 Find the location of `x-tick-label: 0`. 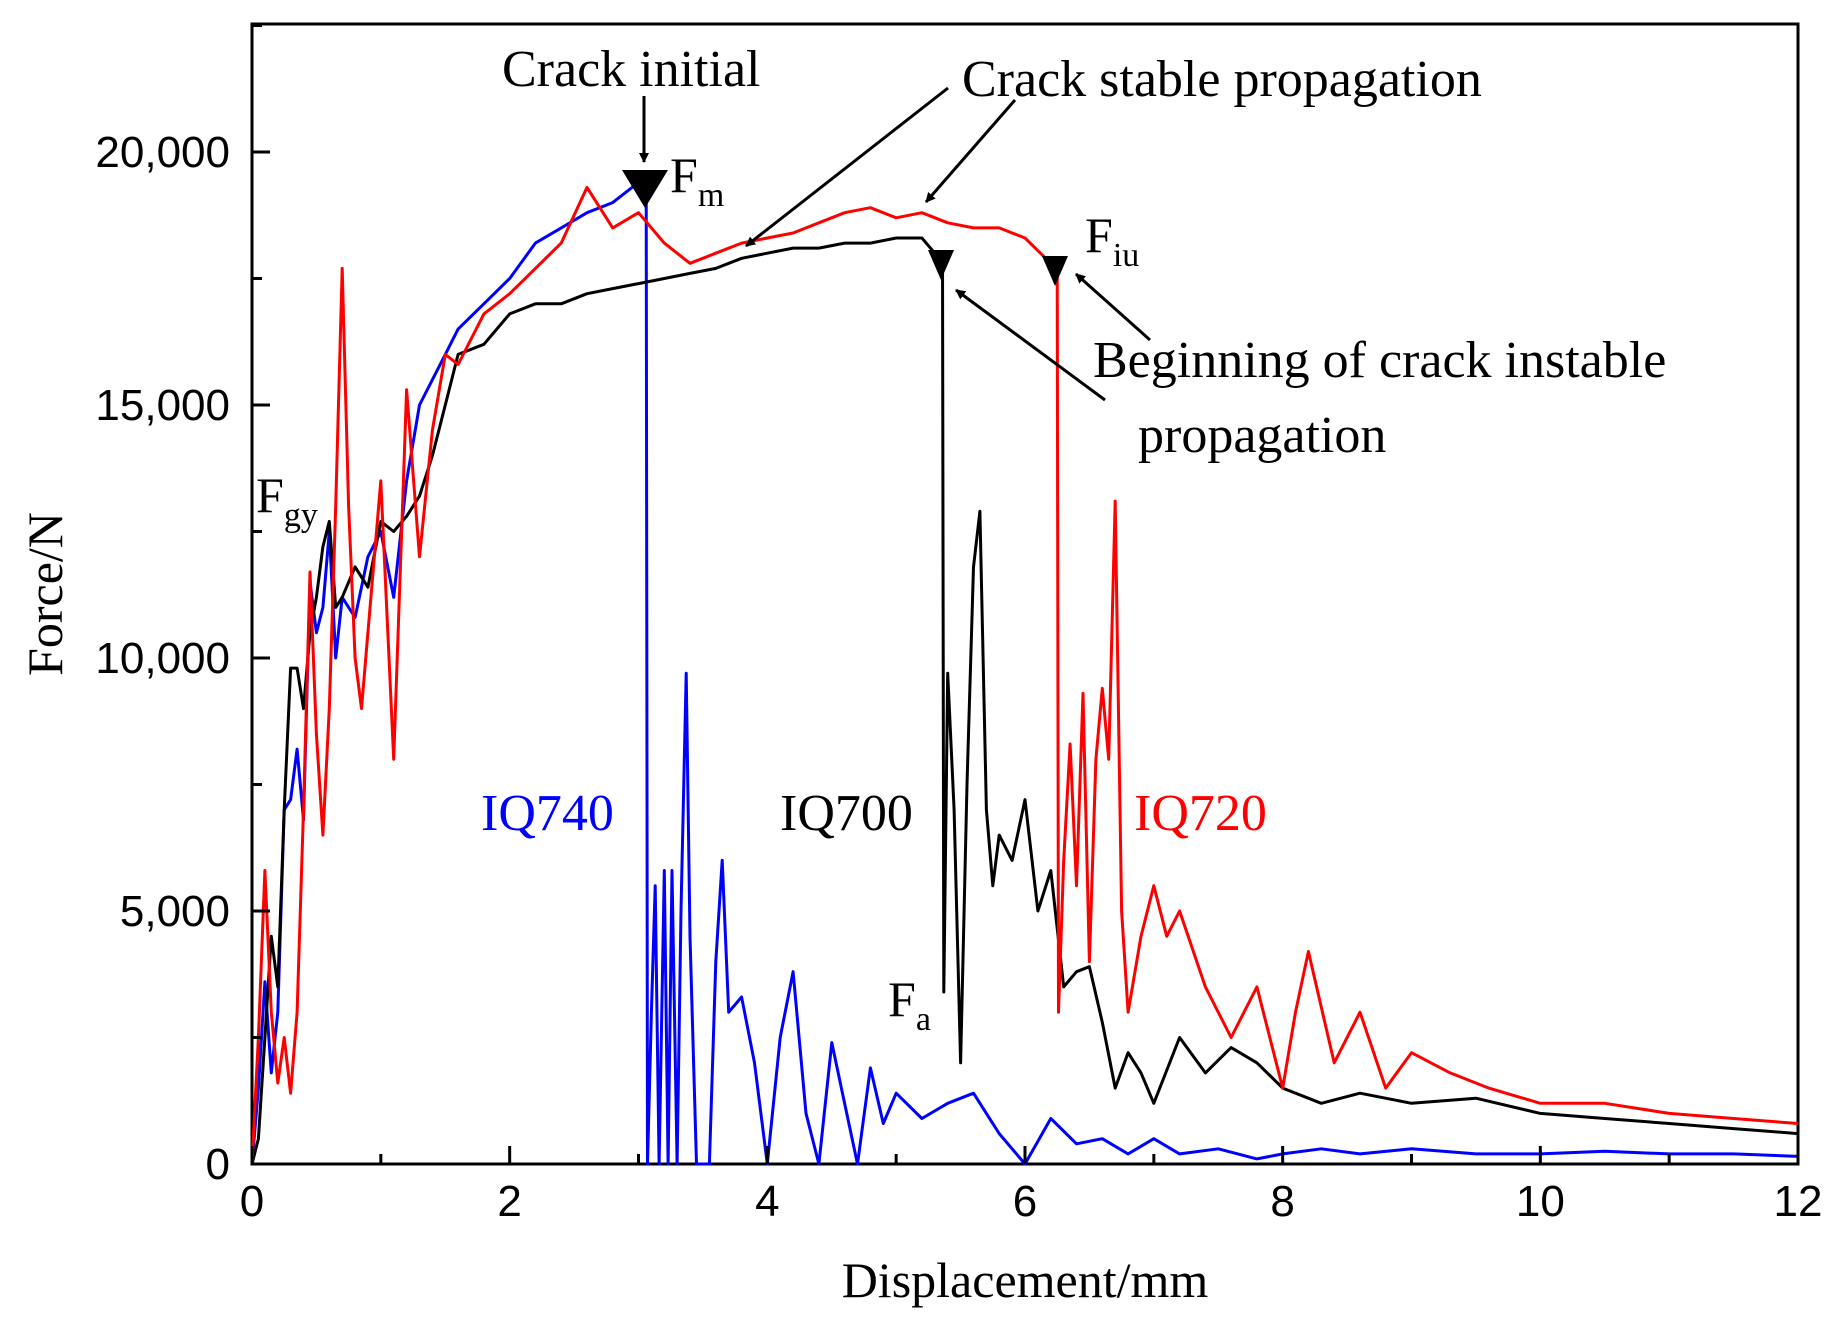

x-tick-label: 0 is located at coordinates (252, 1201).